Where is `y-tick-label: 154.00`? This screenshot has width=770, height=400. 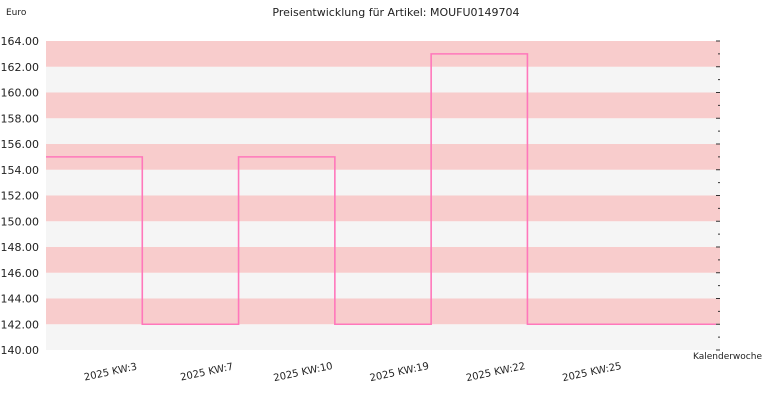 y-tick-label: 154.00 is located at coordinates (20, 170).